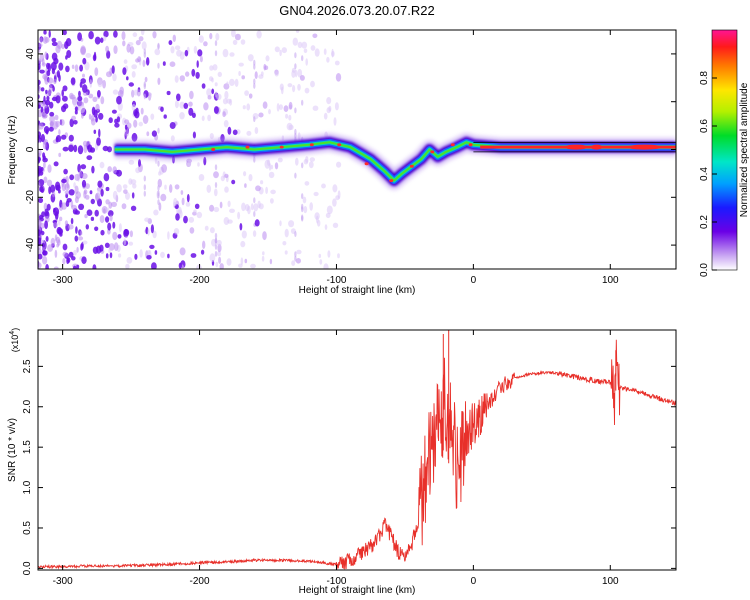 The height and width of the screenshot is (600, 750). Describe the element at coordinates (357, 290) in the screenshot. I see `top-x-axis-label: Height of straight line (km)` at that location.